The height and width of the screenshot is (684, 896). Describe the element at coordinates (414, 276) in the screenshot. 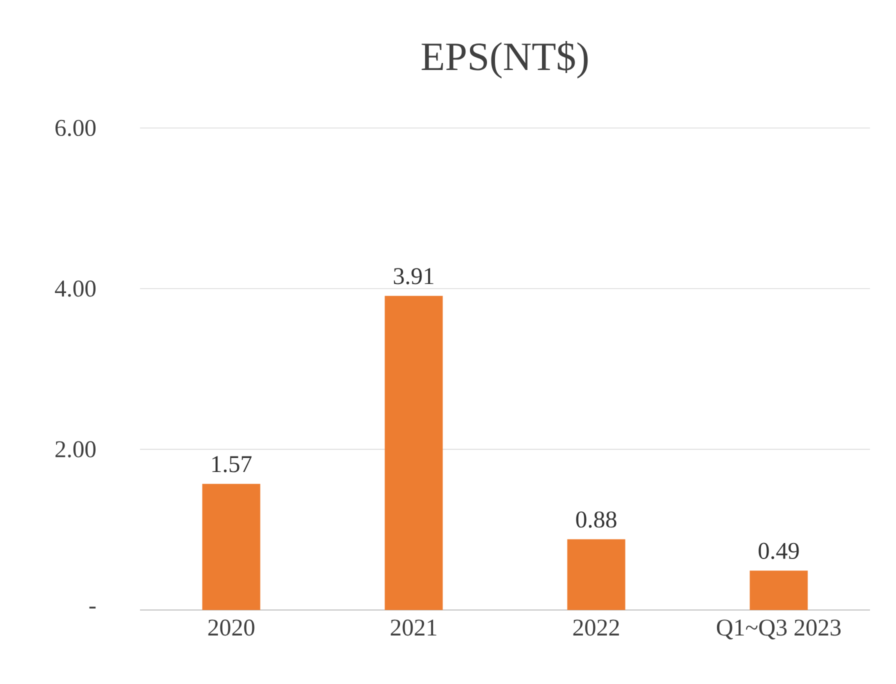

I see `data-label: 3.91` at that location.